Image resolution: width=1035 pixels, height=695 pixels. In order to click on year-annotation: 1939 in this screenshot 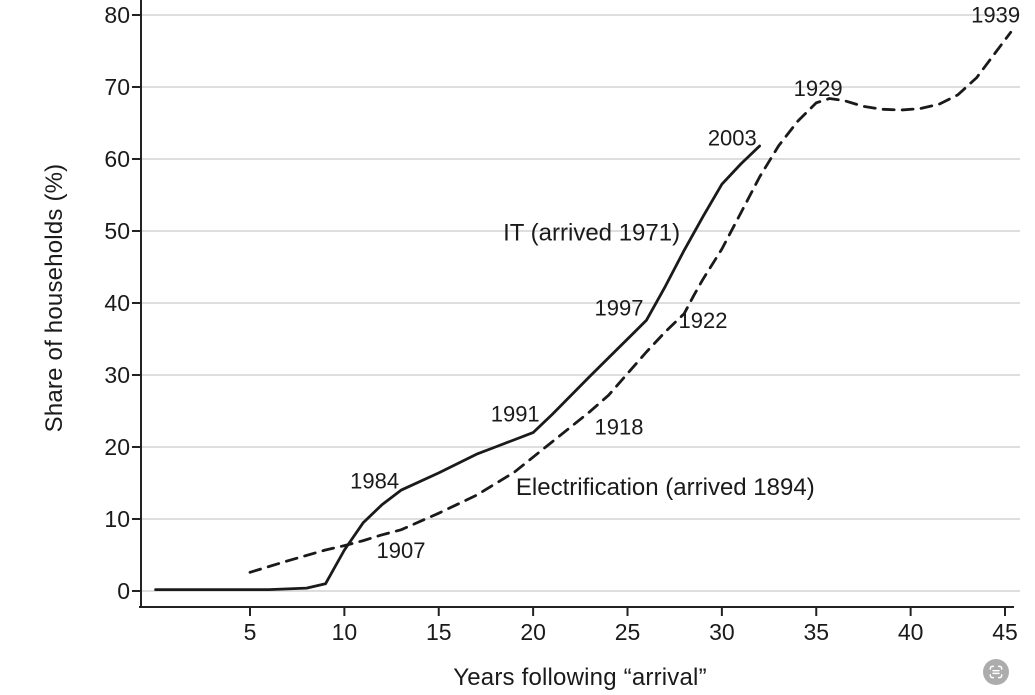, I will do `click(995, 15)`.